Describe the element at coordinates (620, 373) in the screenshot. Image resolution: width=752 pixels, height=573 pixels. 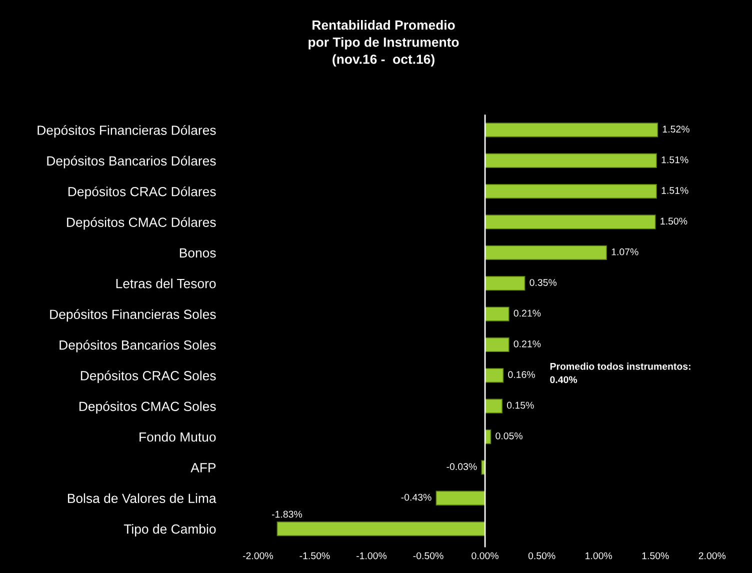
I see `annotation: Promedio todos instrumentos: 0.40%` at that location.